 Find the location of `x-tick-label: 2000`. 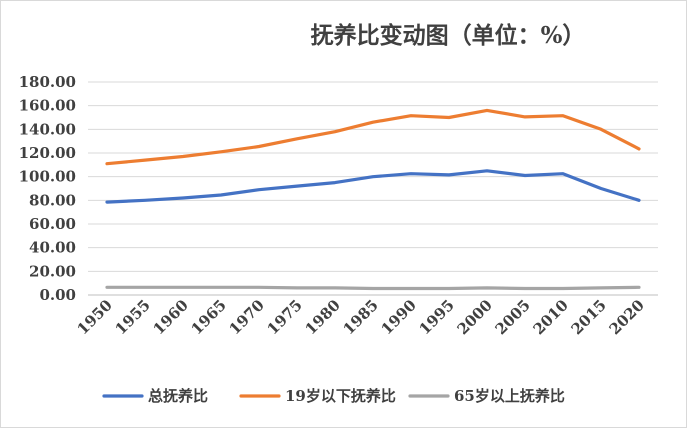

x-tick-label: 2000 is located at coordinates (475, 317).